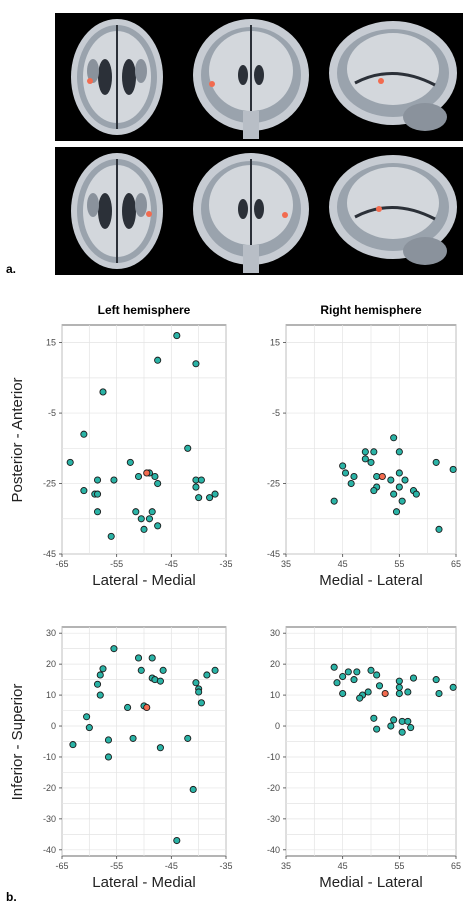  I want to click on y-tick-label: 30, so click(275, 633).